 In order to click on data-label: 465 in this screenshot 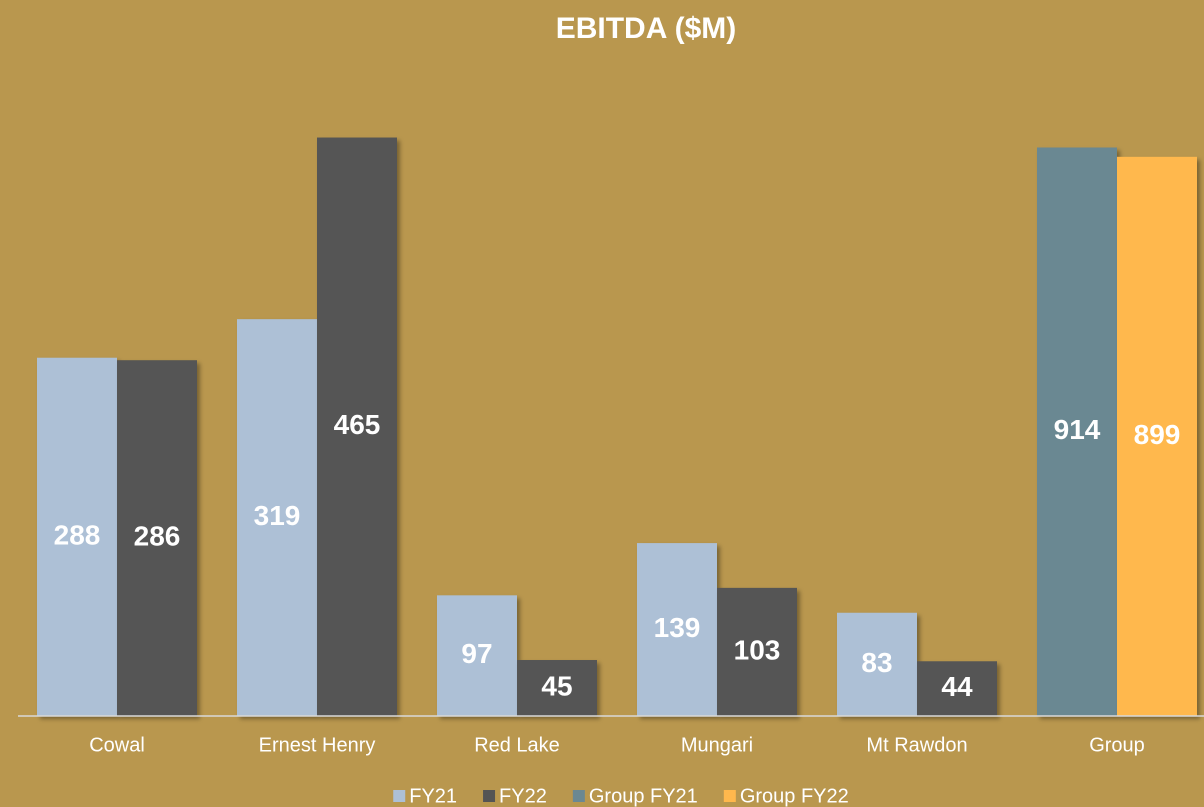, I will do `click(357, 424)`.